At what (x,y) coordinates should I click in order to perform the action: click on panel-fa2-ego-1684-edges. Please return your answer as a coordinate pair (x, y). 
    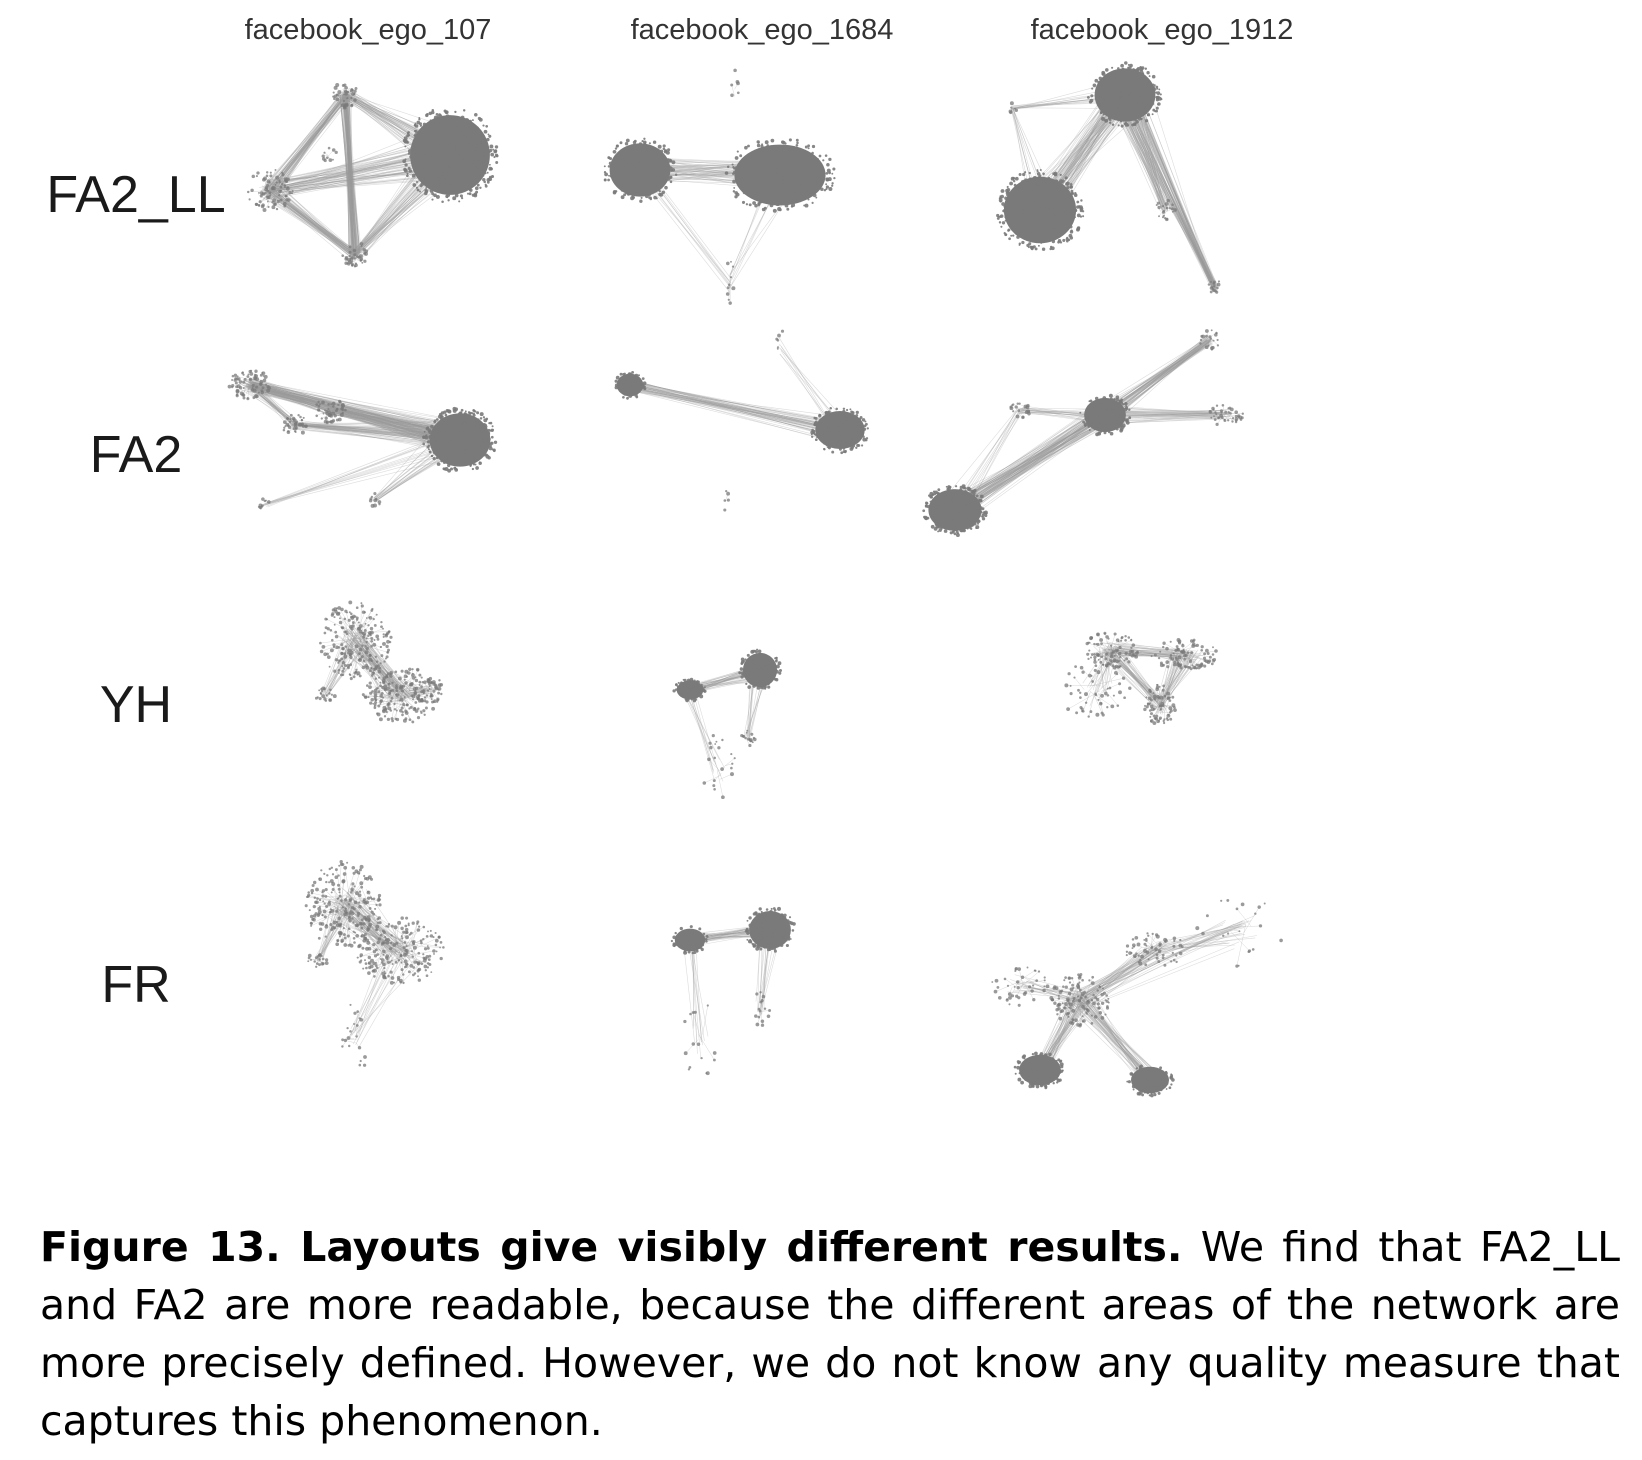
    Looking at the image, I should click on (736, 418).